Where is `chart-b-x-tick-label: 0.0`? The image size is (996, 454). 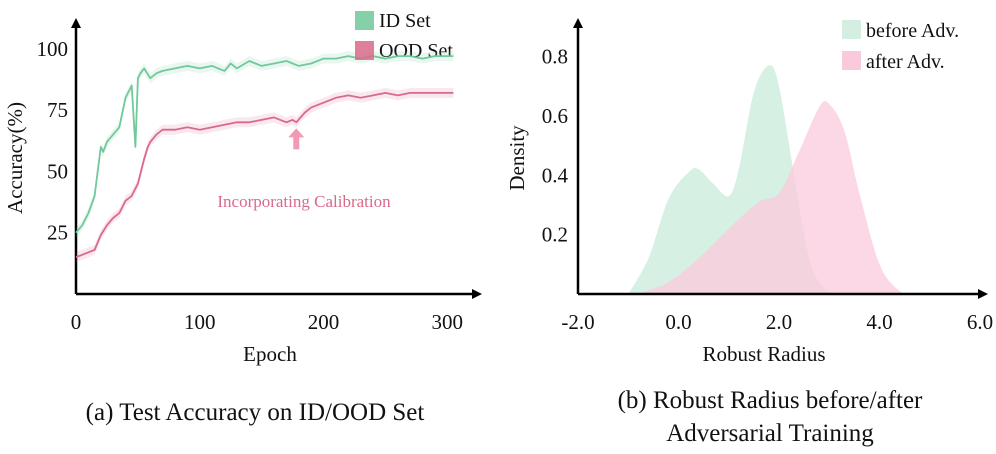 chart-b-x-tick-label: 0.0 is located at coordinates (678, 322).